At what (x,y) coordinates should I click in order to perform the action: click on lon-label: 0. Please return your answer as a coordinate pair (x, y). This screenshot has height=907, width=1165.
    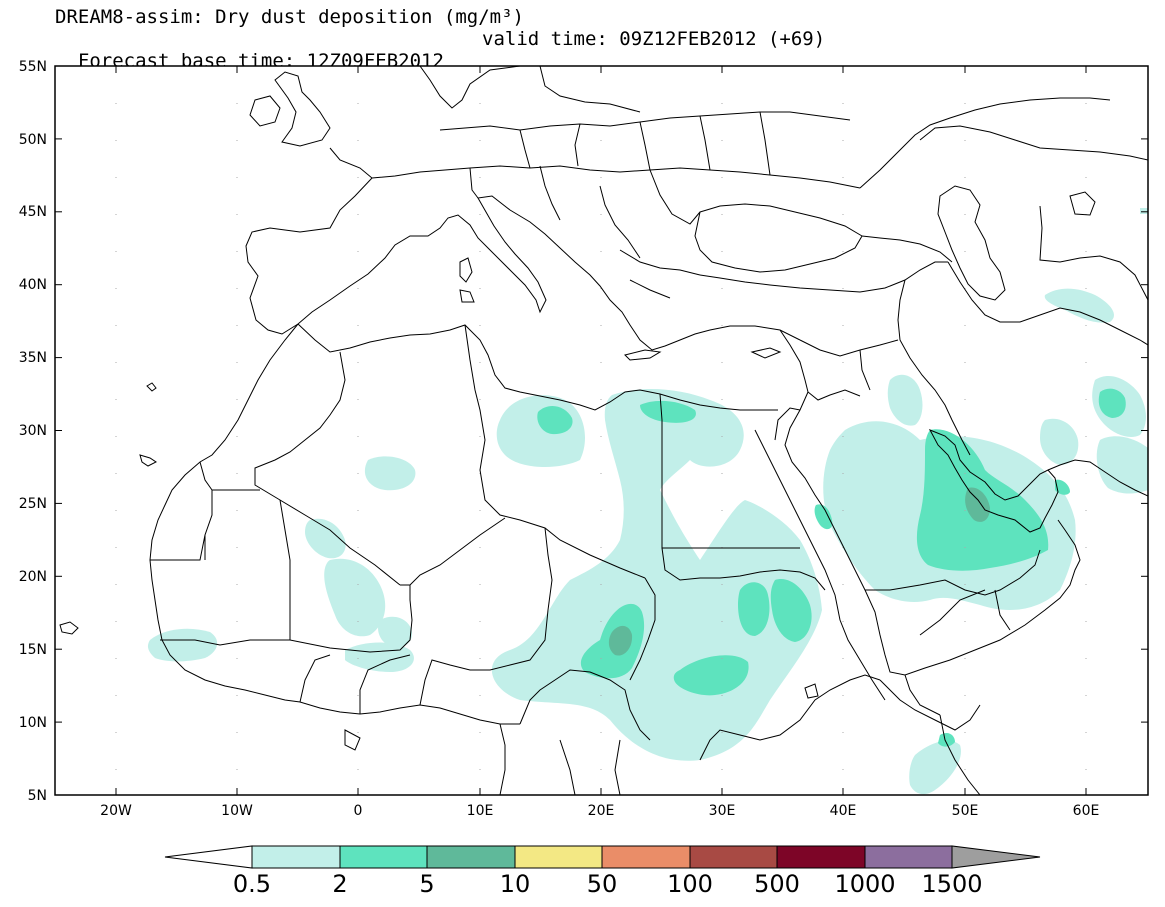
    Looking at the image, I should click on (358, 811).